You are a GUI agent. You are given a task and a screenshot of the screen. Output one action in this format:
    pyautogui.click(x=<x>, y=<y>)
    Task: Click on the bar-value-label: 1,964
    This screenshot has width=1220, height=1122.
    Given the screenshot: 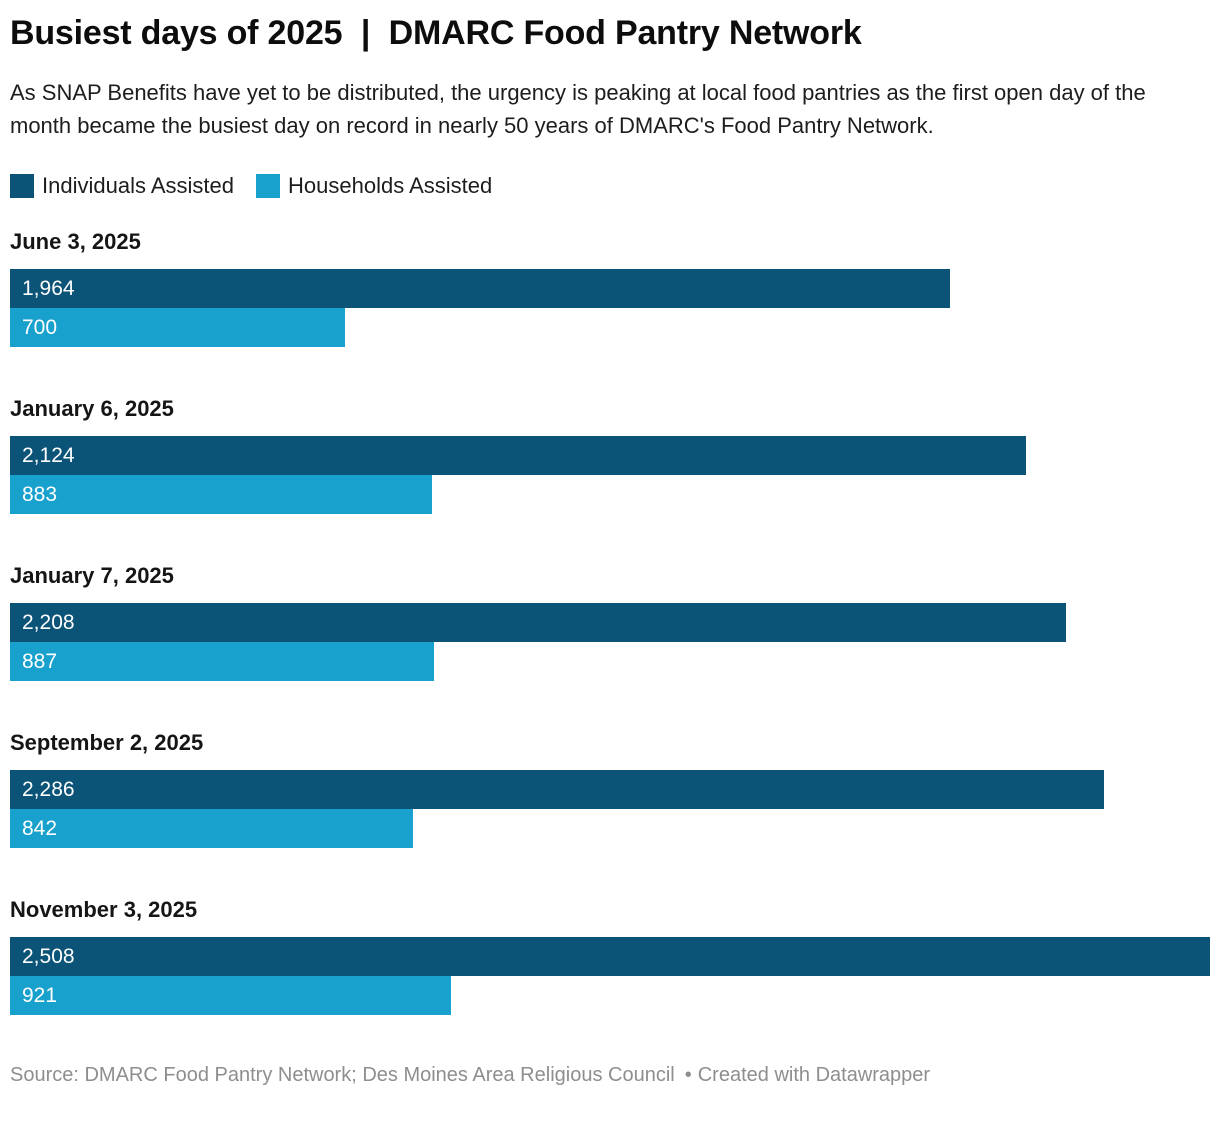 What is the action you would take?
    pyautogui.click(x=48, y=288)
    